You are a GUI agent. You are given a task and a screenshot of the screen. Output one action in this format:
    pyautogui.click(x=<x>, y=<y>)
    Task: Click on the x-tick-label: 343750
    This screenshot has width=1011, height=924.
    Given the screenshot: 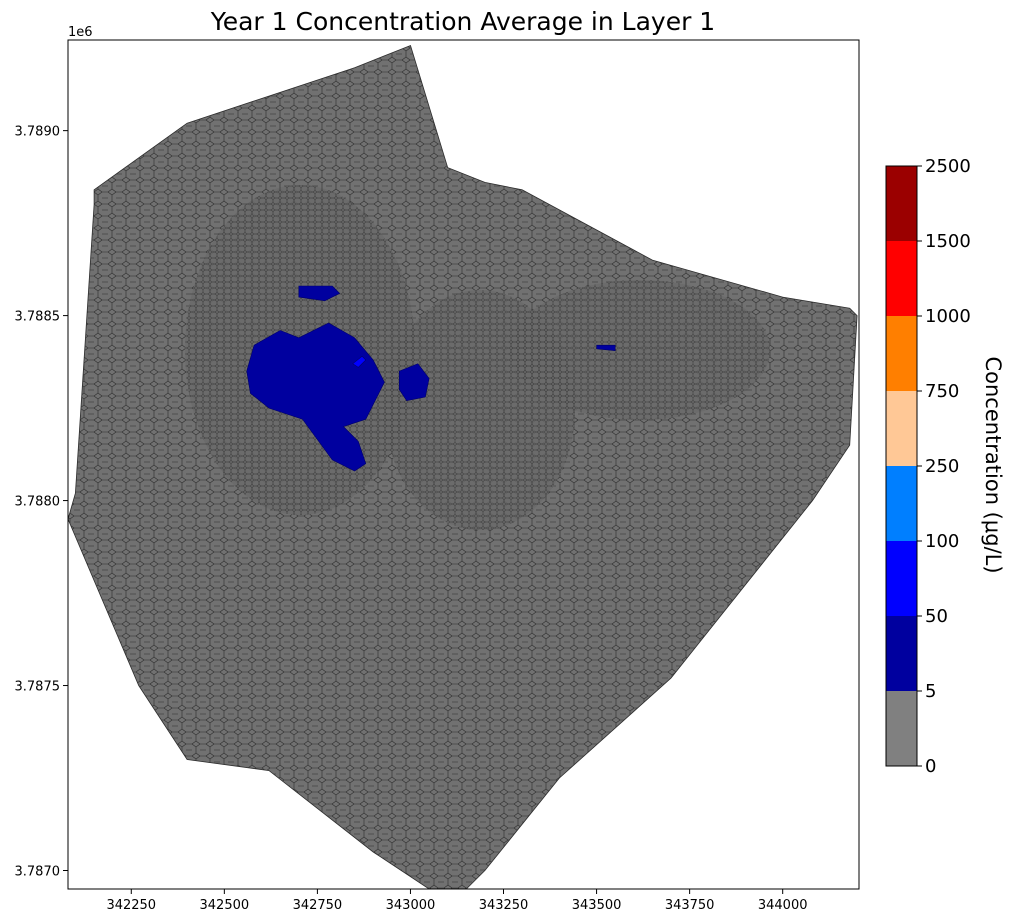 What is the action you would take?
    pyautogui.click(x=690, y=905)
    